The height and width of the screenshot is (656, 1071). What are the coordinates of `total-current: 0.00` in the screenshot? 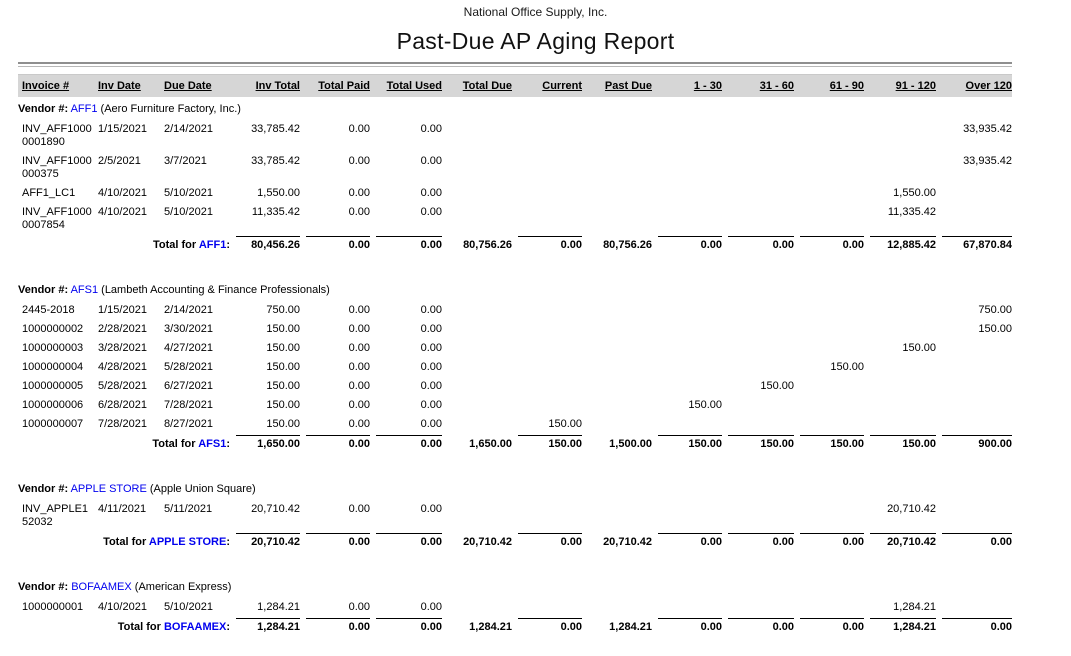 It's located at (550, 541).